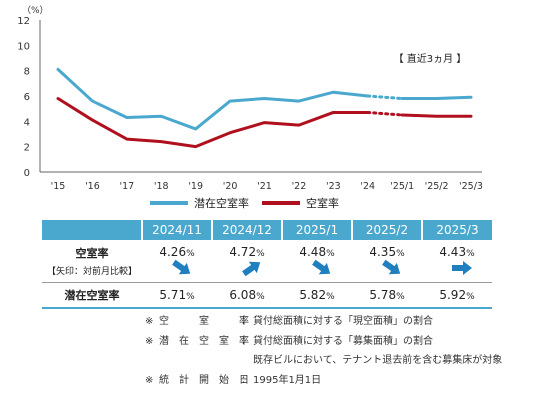 This screenshot has width=536, height=400. What do you see at coordinates (173, 294) in the screenshot?
I see `latent-value: 5.71` at bounding box center [173, 294].